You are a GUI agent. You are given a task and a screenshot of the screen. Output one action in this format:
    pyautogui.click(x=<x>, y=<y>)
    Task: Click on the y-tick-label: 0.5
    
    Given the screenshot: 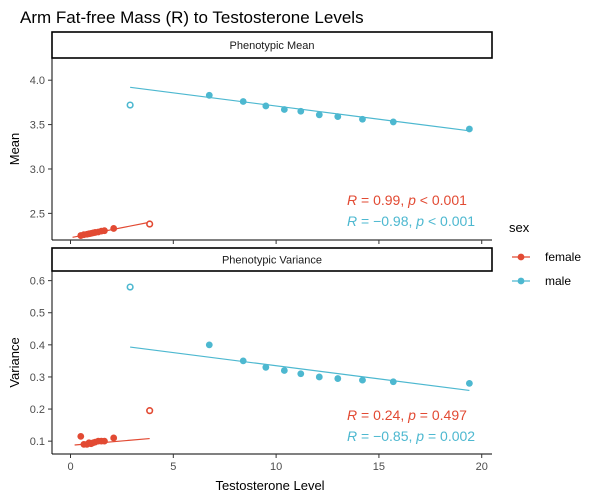 What is the action you would take?
    pyautogui.click(x=37, y=314)
    